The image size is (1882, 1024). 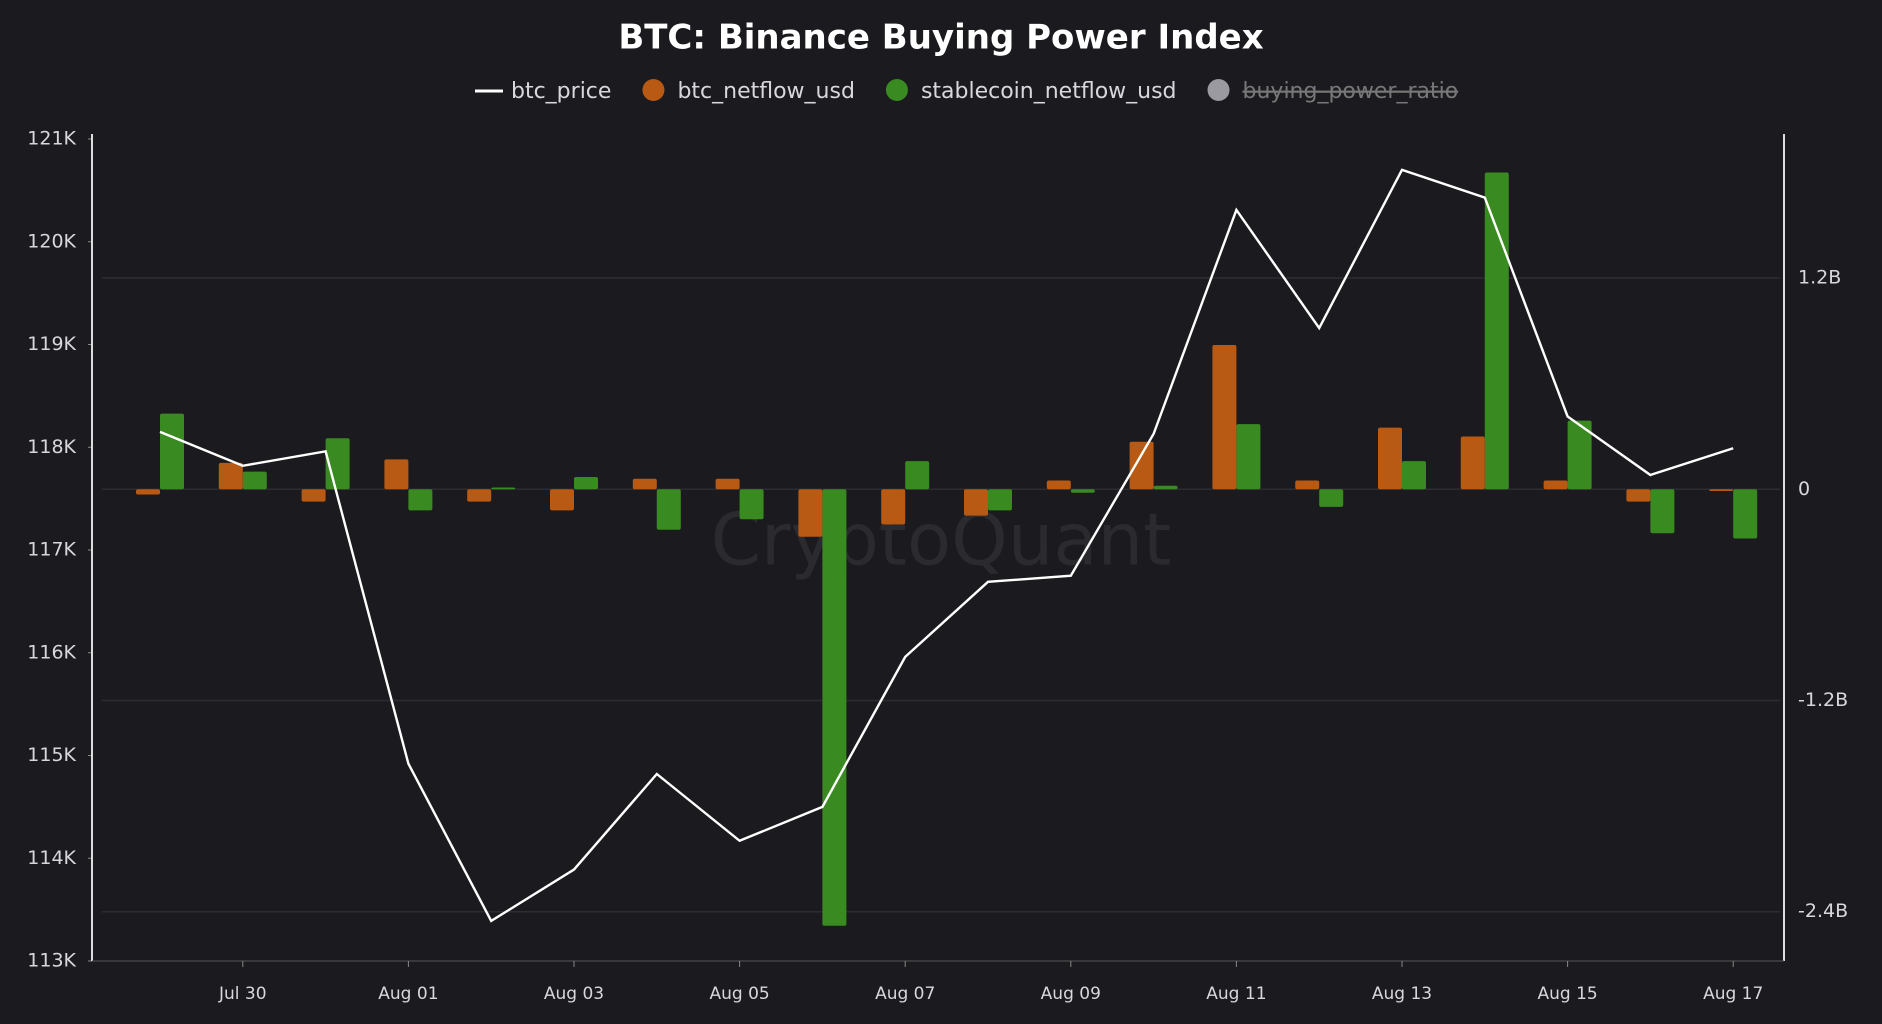 I want to click on y-tick-label: 116K, so click(x=51, y=652).